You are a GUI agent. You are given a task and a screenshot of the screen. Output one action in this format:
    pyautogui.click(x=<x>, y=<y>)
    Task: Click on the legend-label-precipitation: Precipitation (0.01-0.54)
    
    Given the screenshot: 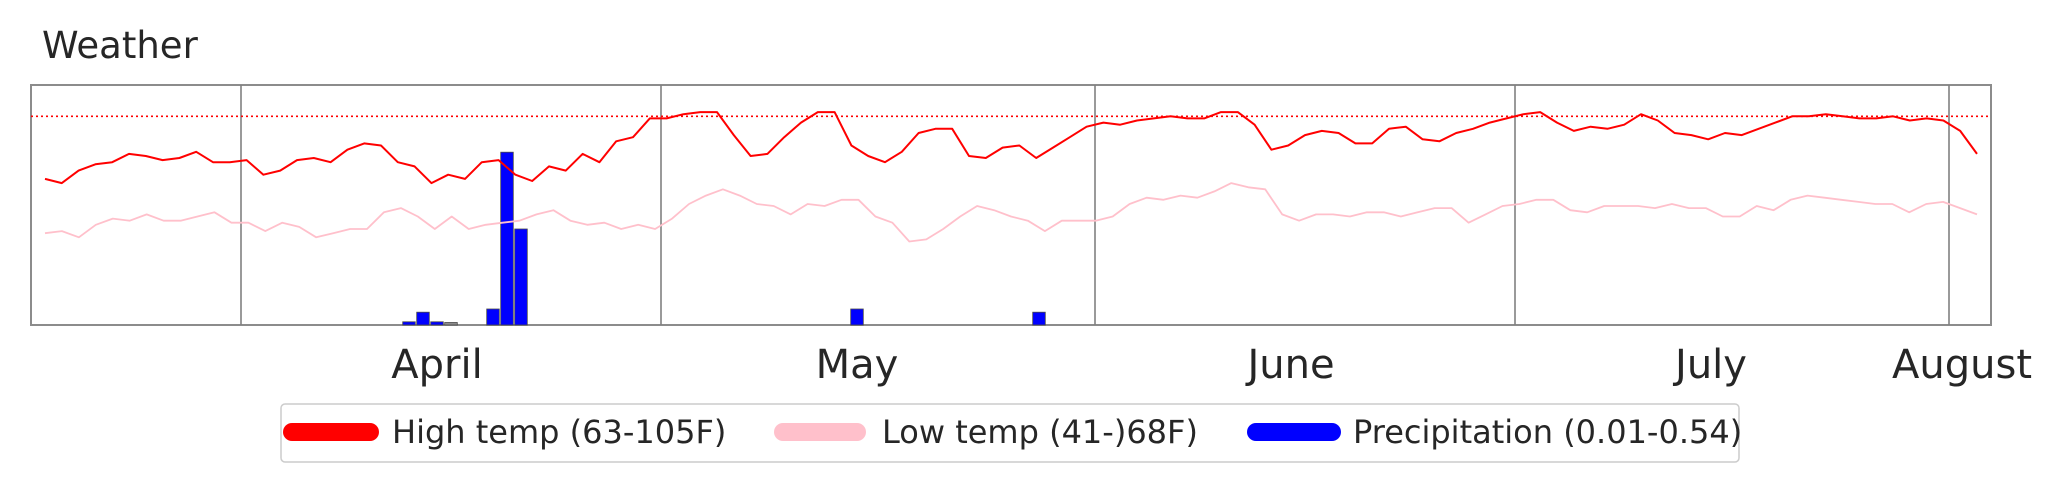 What is the action you would take?
    pyautogui.click(x=1547, y=432)
    